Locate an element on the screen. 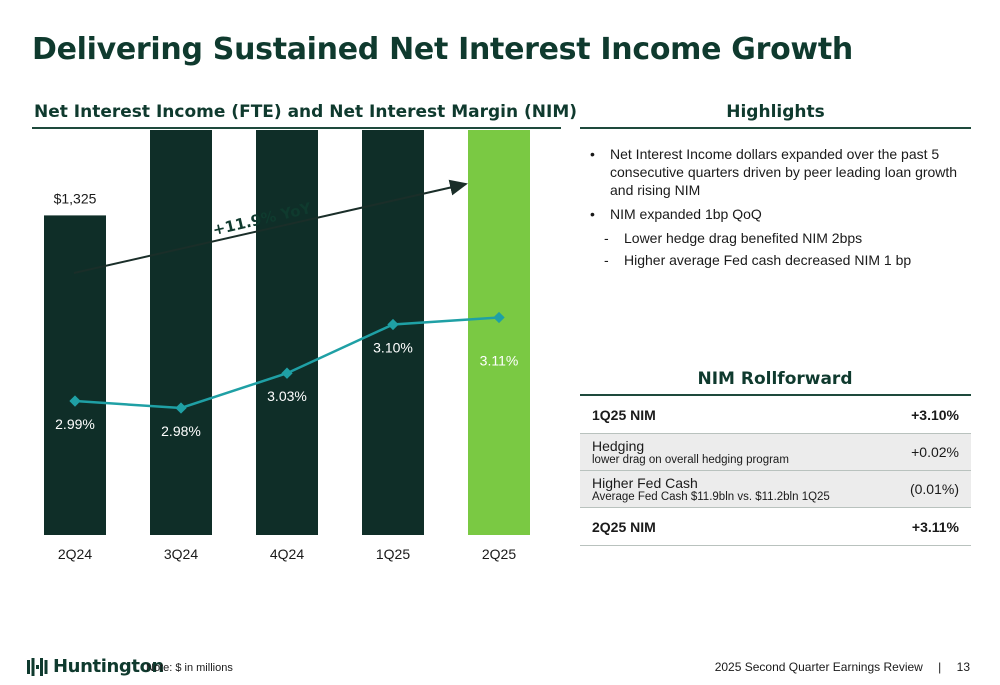 Image resolution: width=1000 pixels, height=685 pixels. nim-value-label: 2.98% is located at coordinates (181, 431).